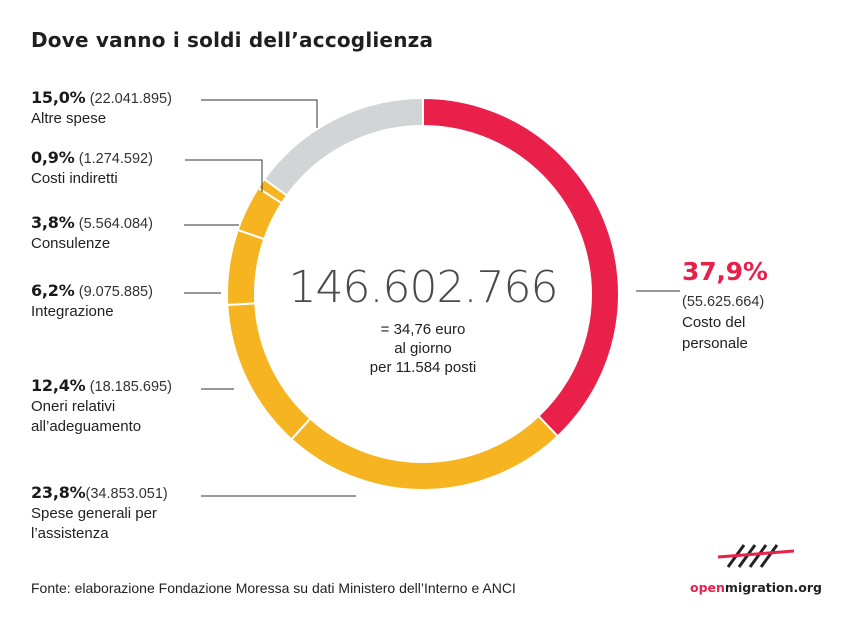 Image resolution: width=846 pixels, height=626 pixels. What do you see at coordinates (58, 97) in the screenshot?
I see `slice-percent: 15,0%` at bounding box center [58, 97].